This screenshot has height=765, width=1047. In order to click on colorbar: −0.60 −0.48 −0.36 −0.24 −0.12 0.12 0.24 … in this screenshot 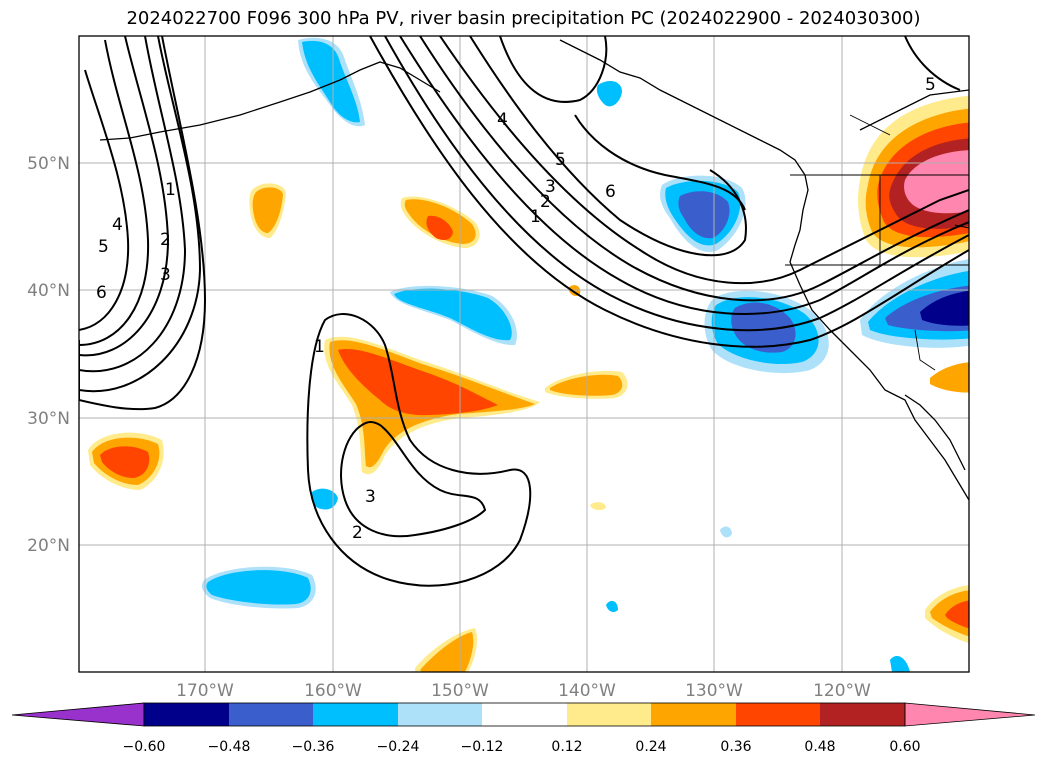, I will do `click(523, 728)`.